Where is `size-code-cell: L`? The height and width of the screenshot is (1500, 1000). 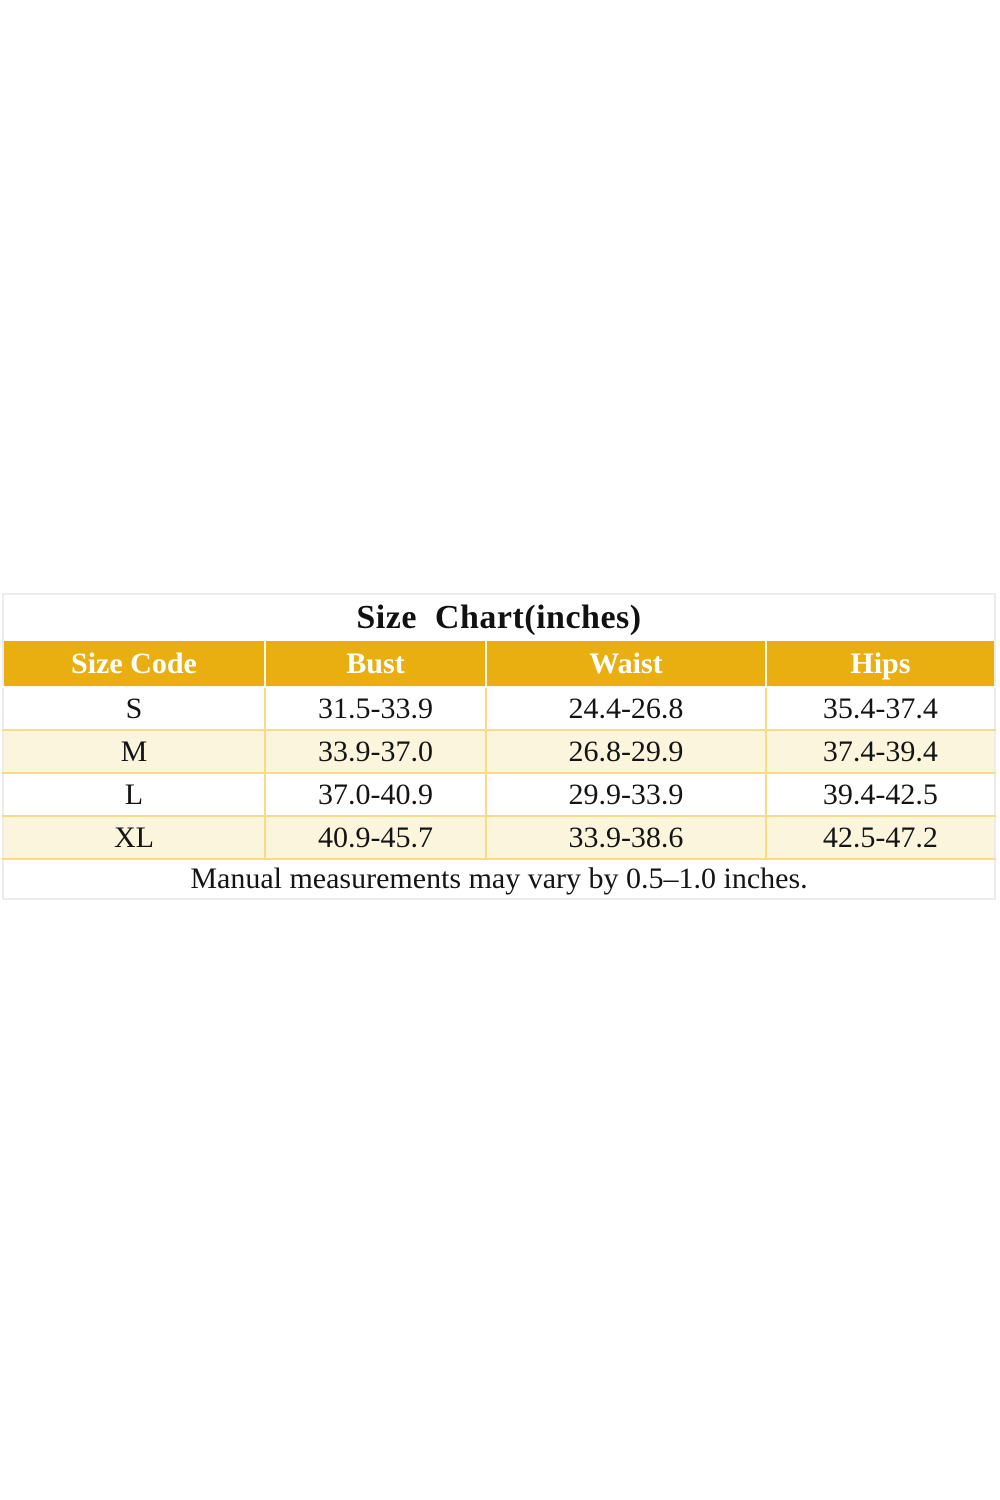 size-code-cell: L is located at coordinates (134, 794).